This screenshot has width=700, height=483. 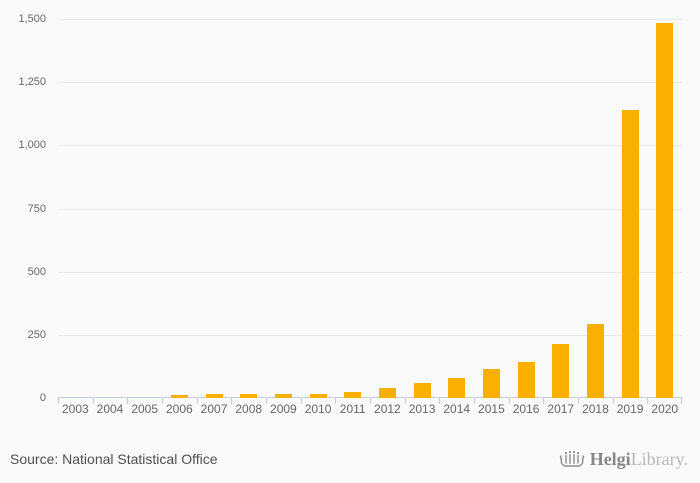 What do you see at coordinates (32, 82) in the screenshot?
I see `y-axis-tick-label: 1,250` at bounding box center [32, 82].